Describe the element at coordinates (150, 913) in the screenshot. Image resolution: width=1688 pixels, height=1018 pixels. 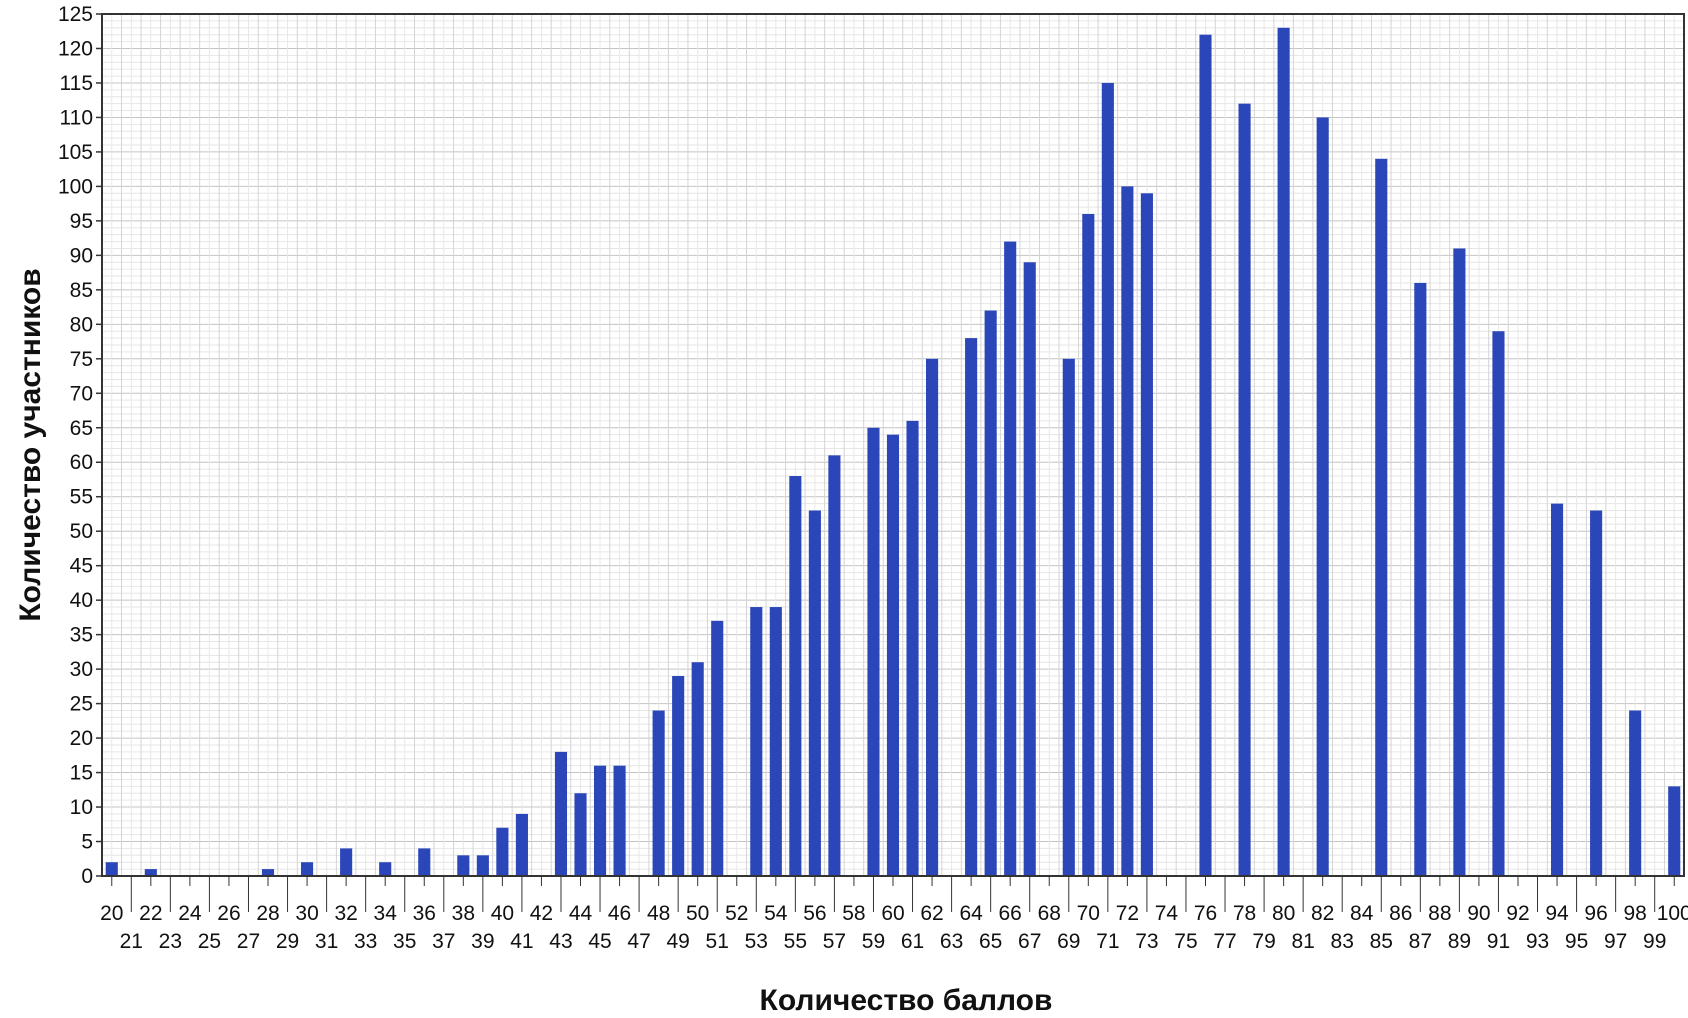
I see `x-tick-label: 22` at that location.